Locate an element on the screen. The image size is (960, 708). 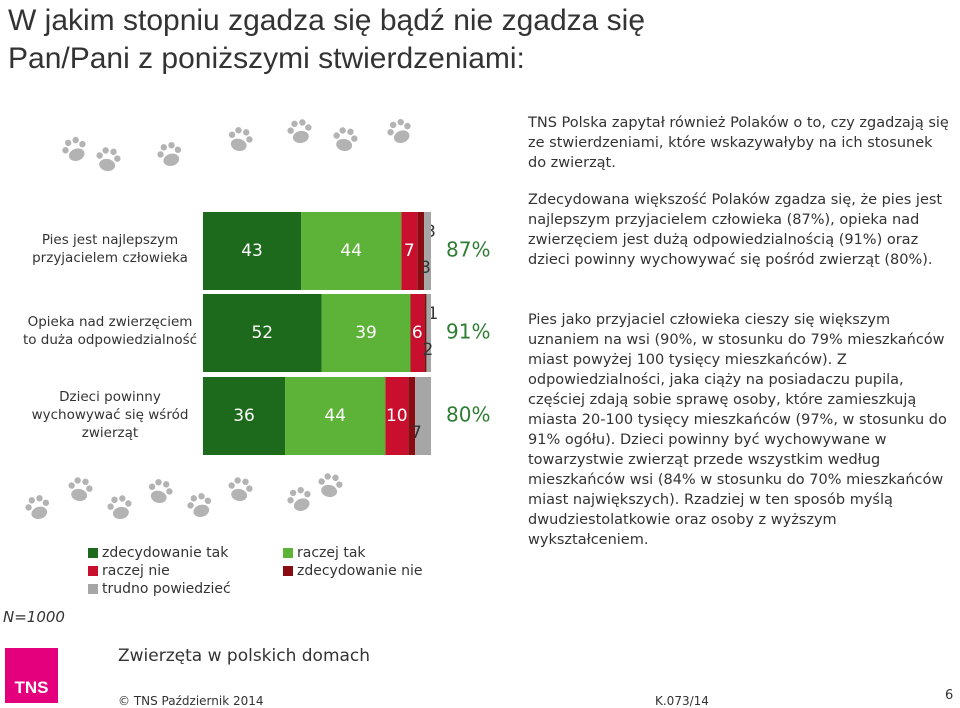
value-label: 36 is located at coordinates (244, 416).